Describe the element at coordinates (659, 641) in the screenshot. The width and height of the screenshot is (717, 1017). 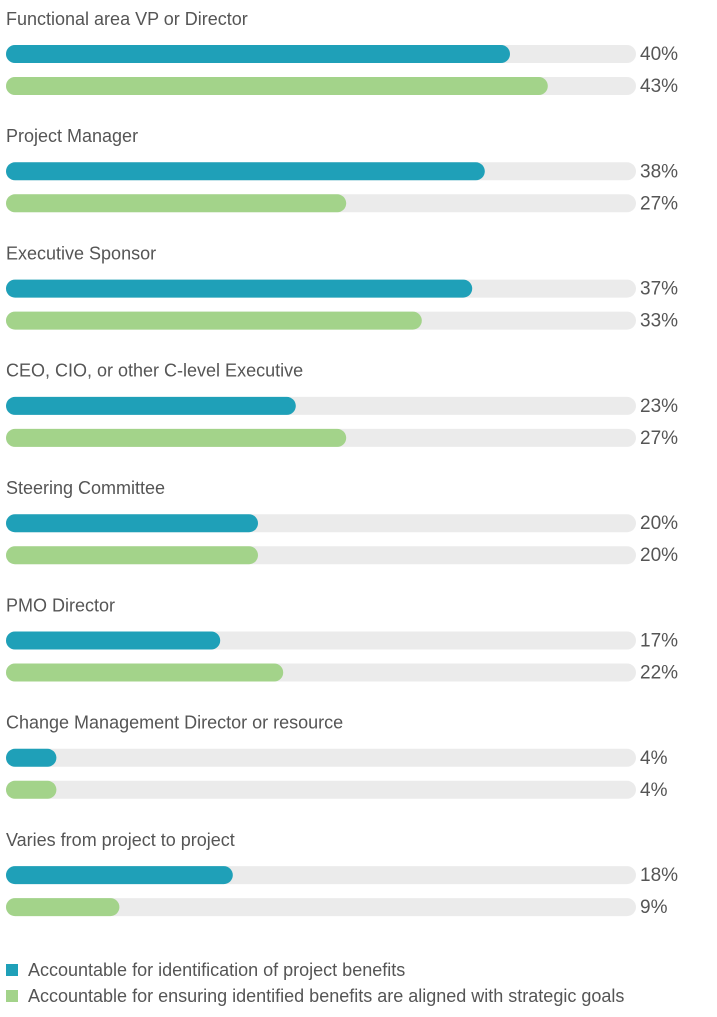
I see `value-label: 17%` at that location.